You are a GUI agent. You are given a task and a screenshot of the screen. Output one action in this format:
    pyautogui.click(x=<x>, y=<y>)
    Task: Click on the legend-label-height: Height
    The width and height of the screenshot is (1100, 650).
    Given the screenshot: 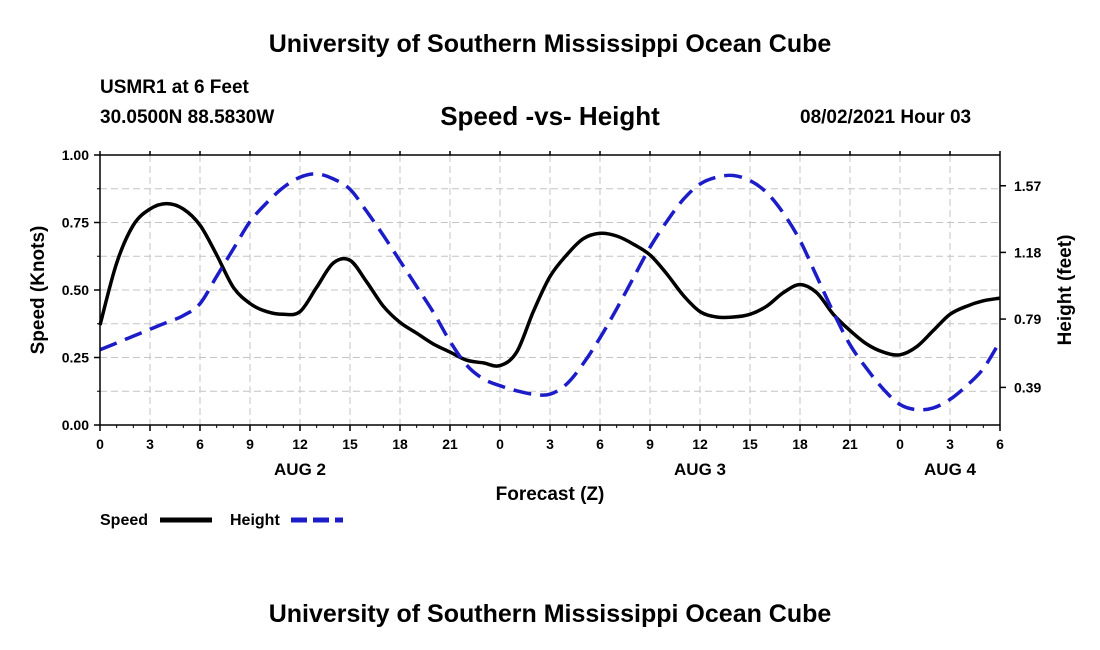 What is the action you would take?
    pyautogui.click(x=255, y=520)
    